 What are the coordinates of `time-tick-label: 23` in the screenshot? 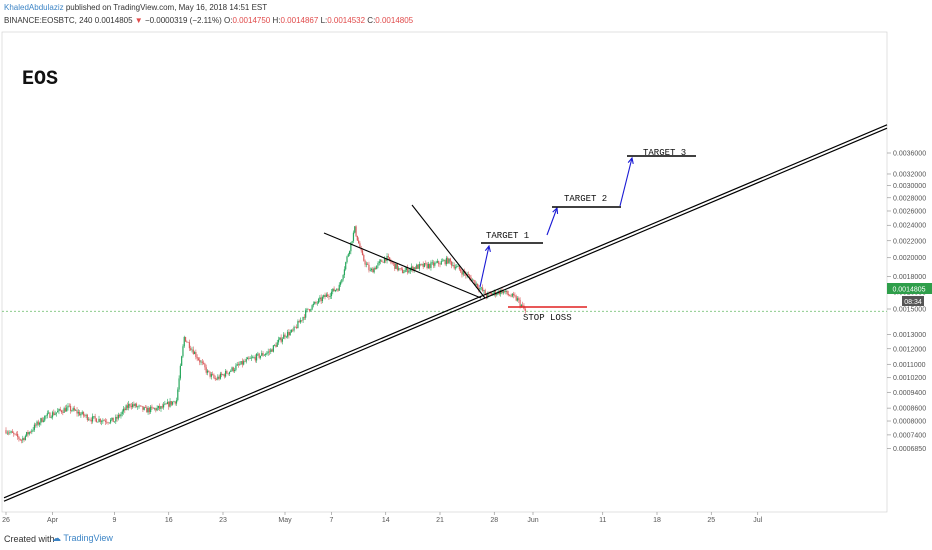 It's located at (223, 520).